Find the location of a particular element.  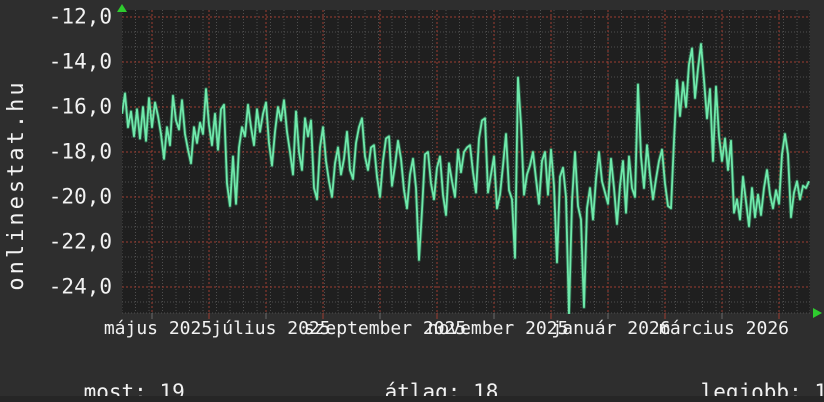

y-axis-arrow-icon is located at coordinates (122, 8).